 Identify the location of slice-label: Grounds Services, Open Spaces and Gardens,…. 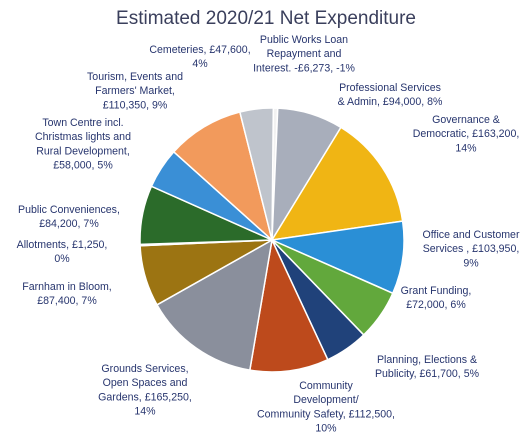
(145, 390).